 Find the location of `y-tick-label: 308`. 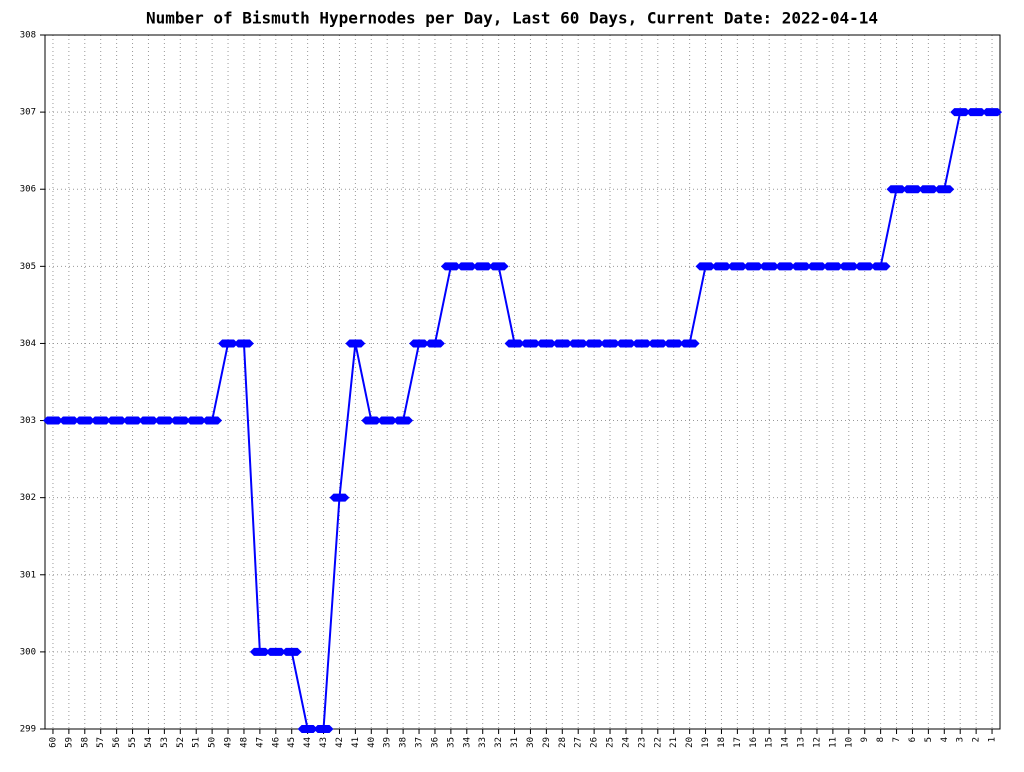

y-tick-label: 308 is located at coordinates (28, 36).